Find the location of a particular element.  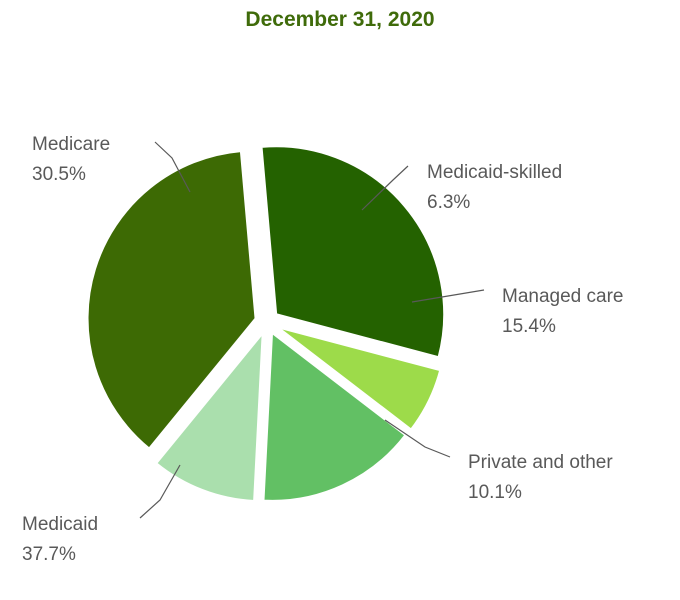

slice-name-label-medicare: Medicare is located at coordinates (71, 144).